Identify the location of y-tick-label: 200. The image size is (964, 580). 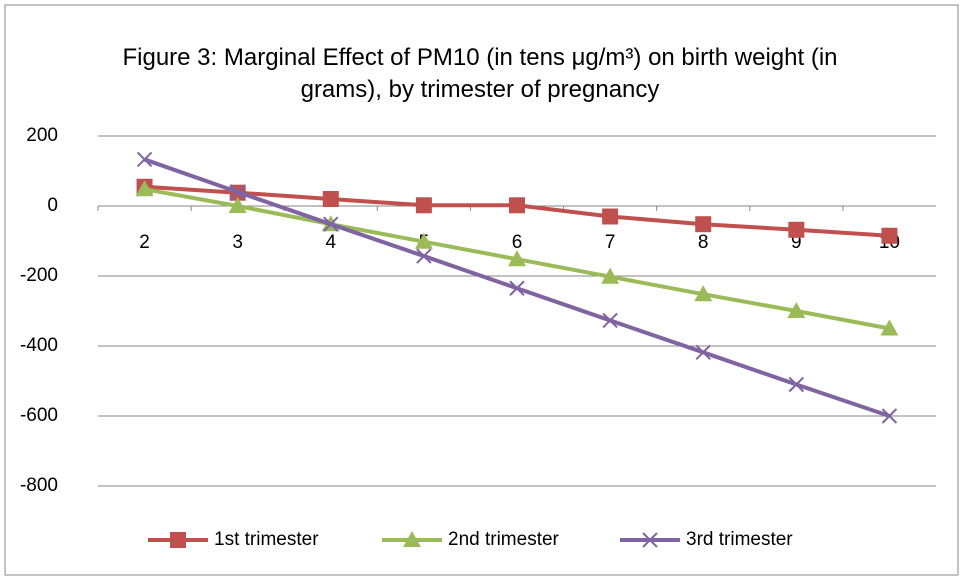
(42, 135).